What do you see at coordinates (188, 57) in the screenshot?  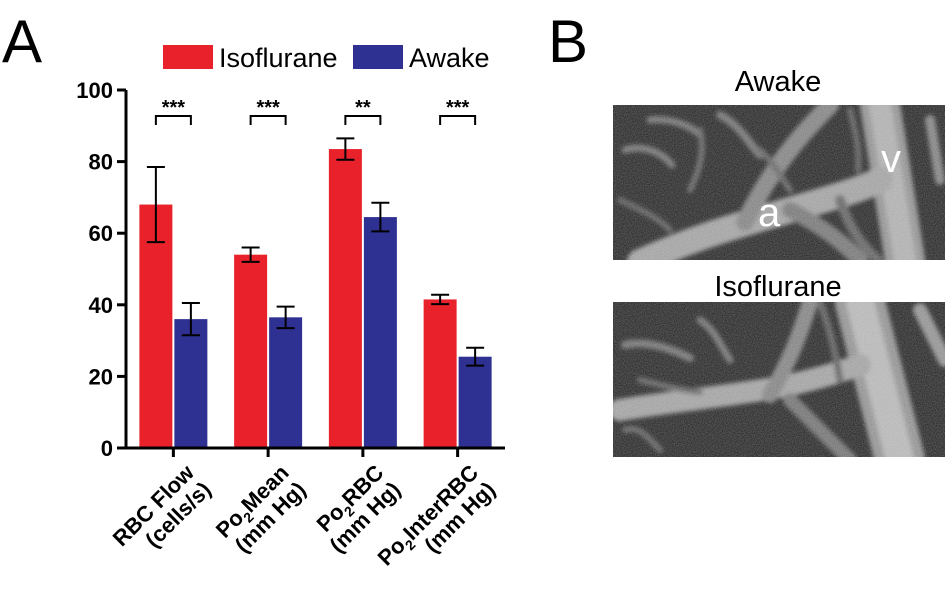 I see `legend-swatch-isoflurane` at bounding box center [188, 57].